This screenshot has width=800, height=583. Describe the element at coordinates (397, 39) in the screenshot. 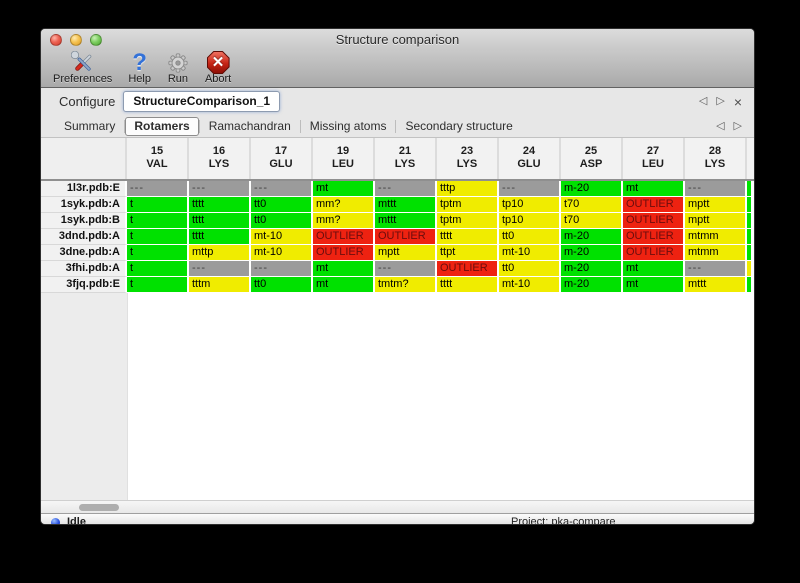

I see `title-bar: Structure comparison` at that location.